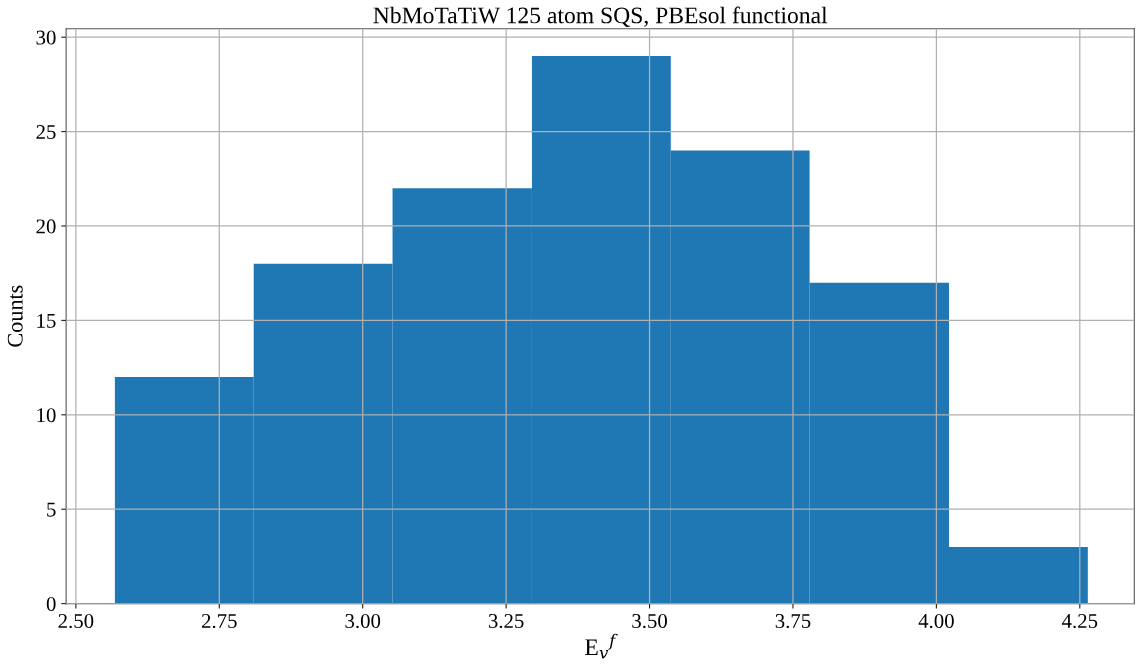  Describe the element at coordinates (46, 132) in the screenshot. I see `y-tick-label: 25` at that location.